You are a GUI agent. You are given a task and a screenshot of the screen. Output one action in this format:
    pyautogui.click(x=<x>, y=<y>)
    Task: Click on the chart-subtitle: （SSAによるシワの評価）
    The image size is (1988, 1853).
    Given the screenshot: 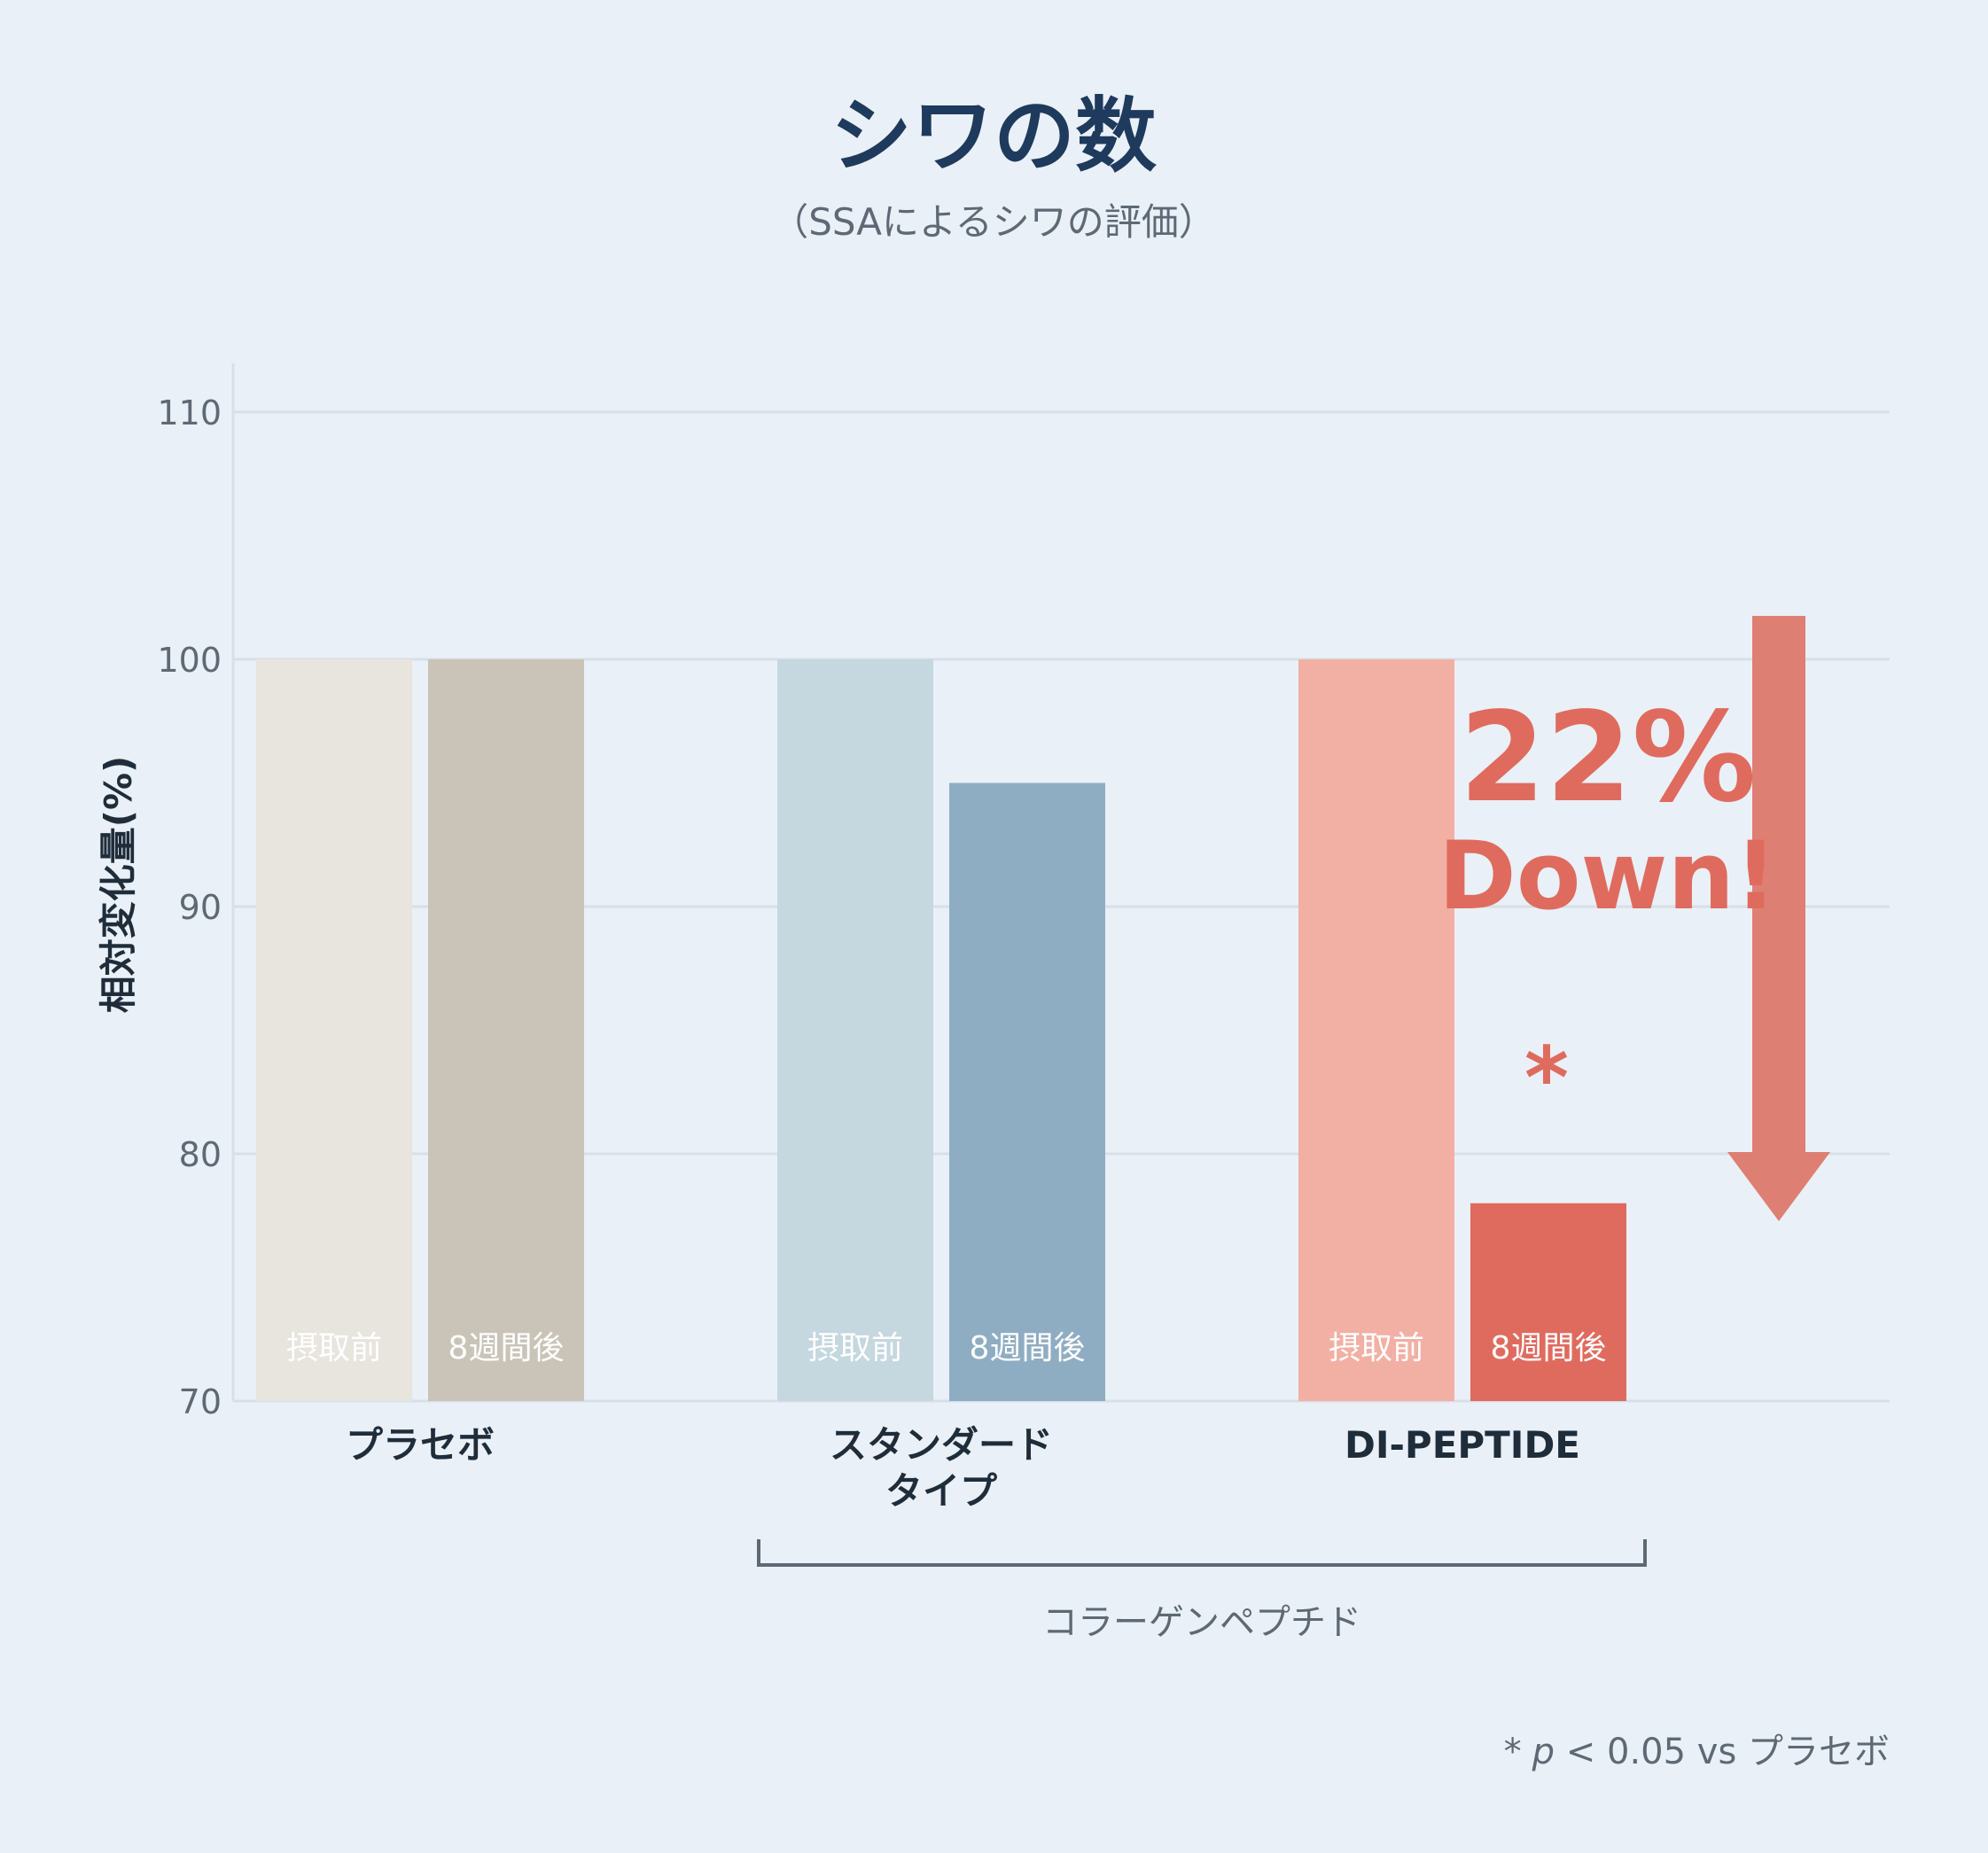 What is the action you would take?
    pyautogui.click(x=993, y=222)
    